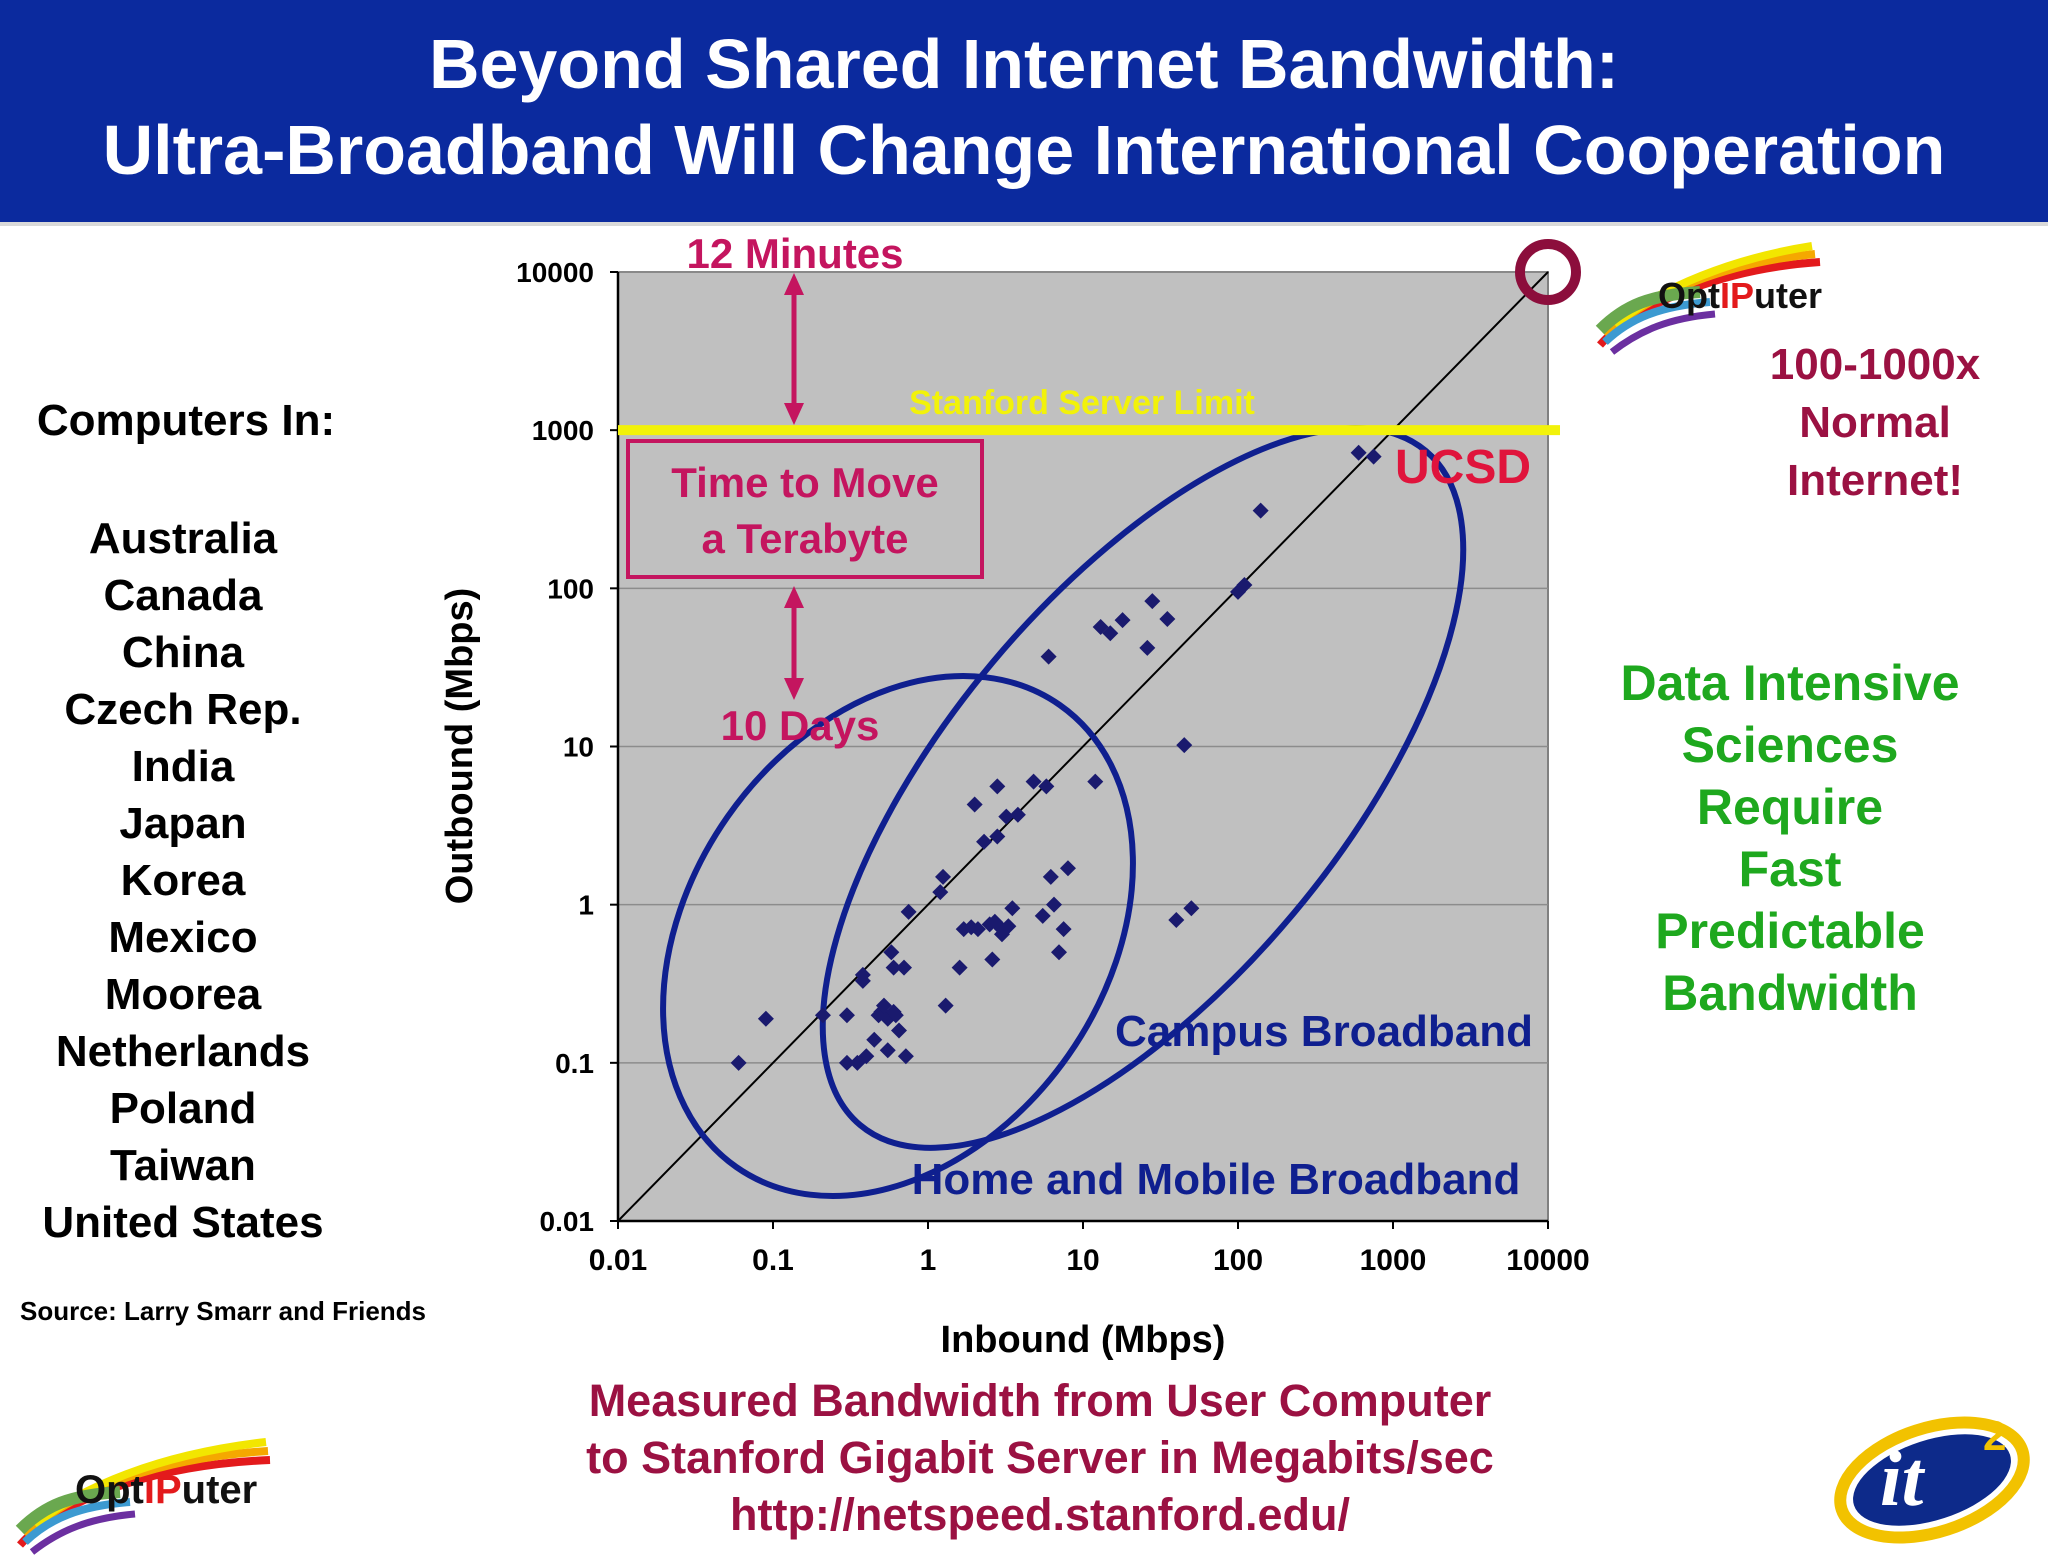  I want to click on logo-top-part-b: IP, so click(1737, 295).